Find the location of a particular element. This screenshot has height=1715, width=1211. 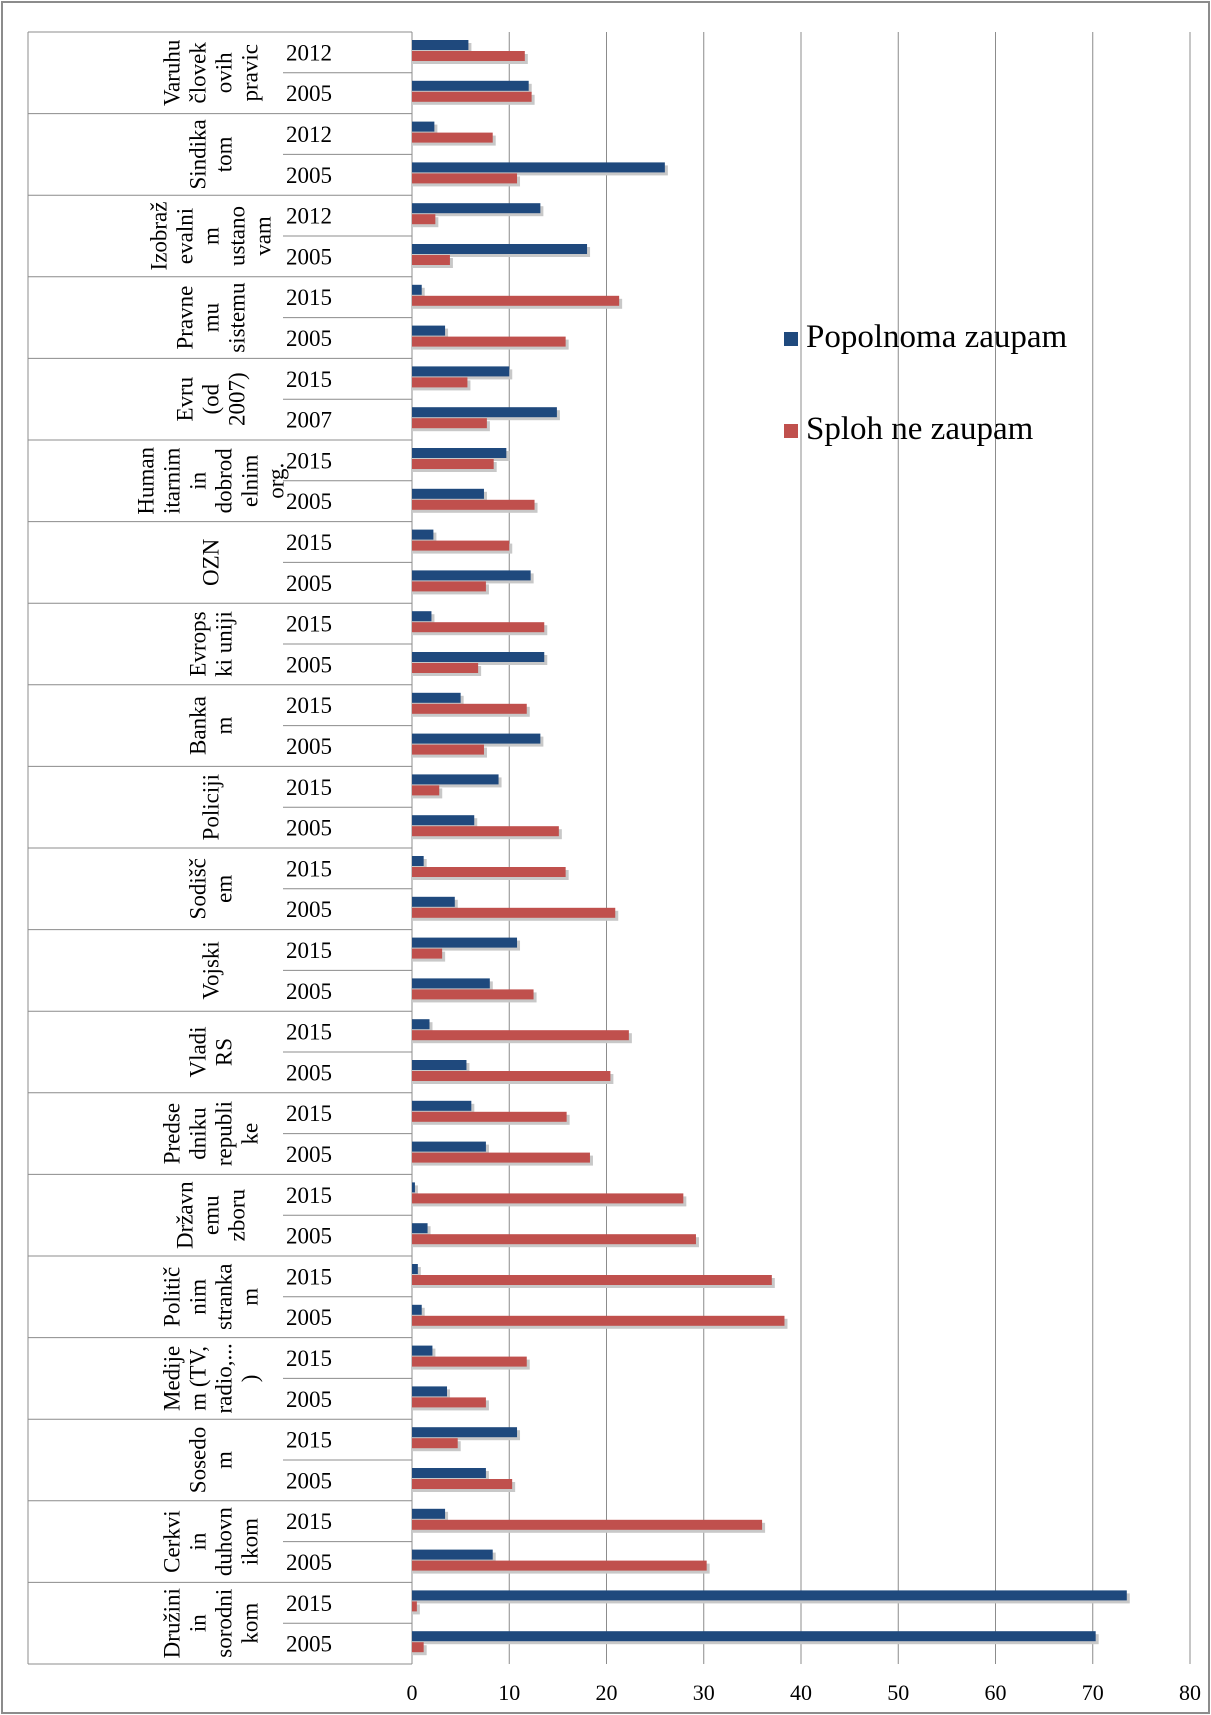

x-axis-ticks: 0 10 20 30 40 50 60 70 80 is located at coordinates (804, 1692).